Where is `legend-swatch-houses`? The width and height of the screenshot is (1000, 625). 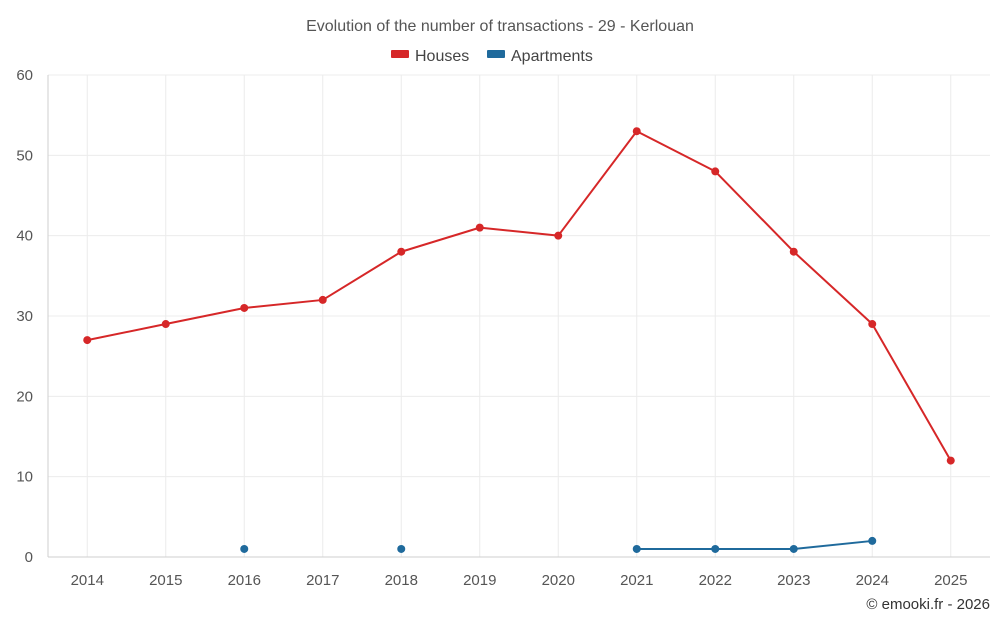 legend-swatch-houses is located at coordinates (400, 54).